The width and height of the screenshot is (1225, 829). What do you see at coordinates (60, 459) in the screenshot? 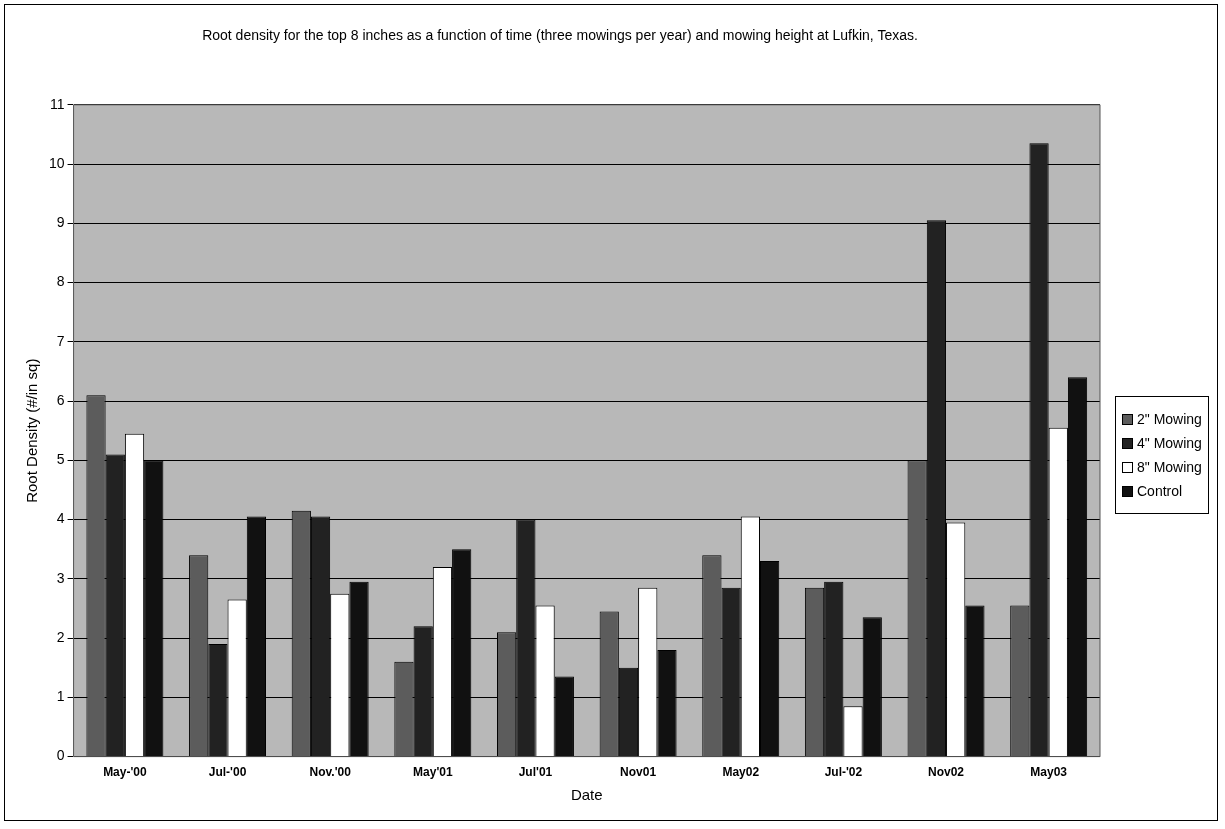
I see `y-tick-label: 5` at bounding box center [60, 459].